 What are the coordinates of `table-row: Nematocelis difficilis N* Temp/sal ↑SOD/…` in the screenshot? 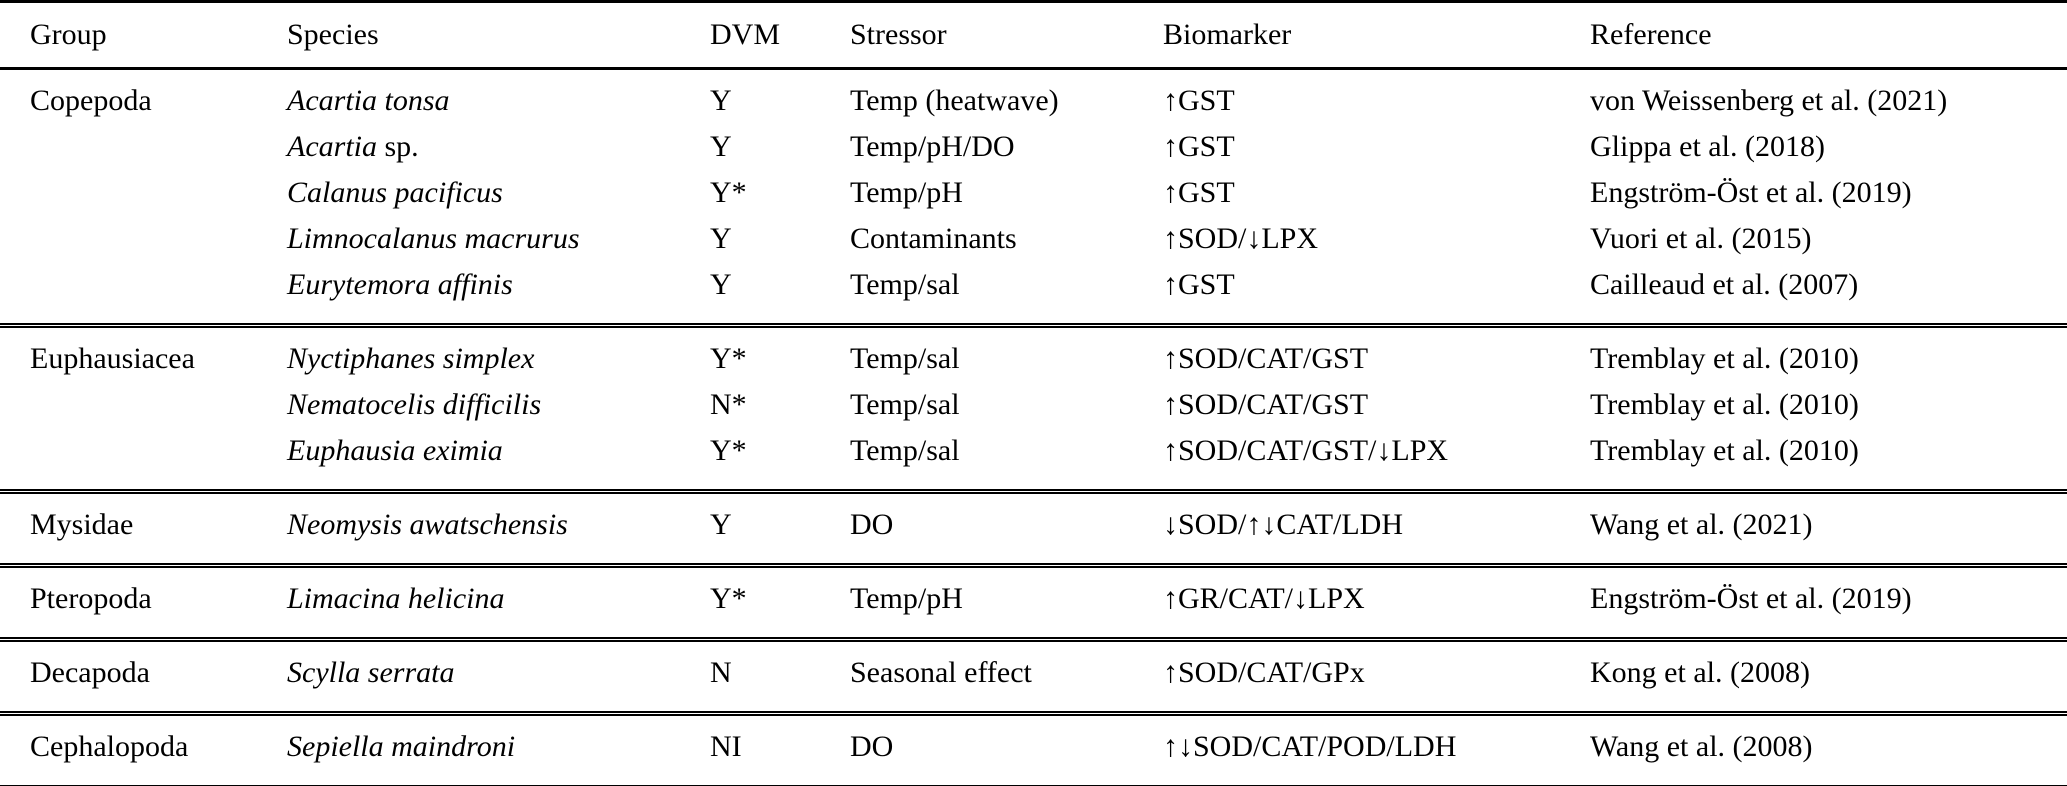 It's located at (1048, 405).